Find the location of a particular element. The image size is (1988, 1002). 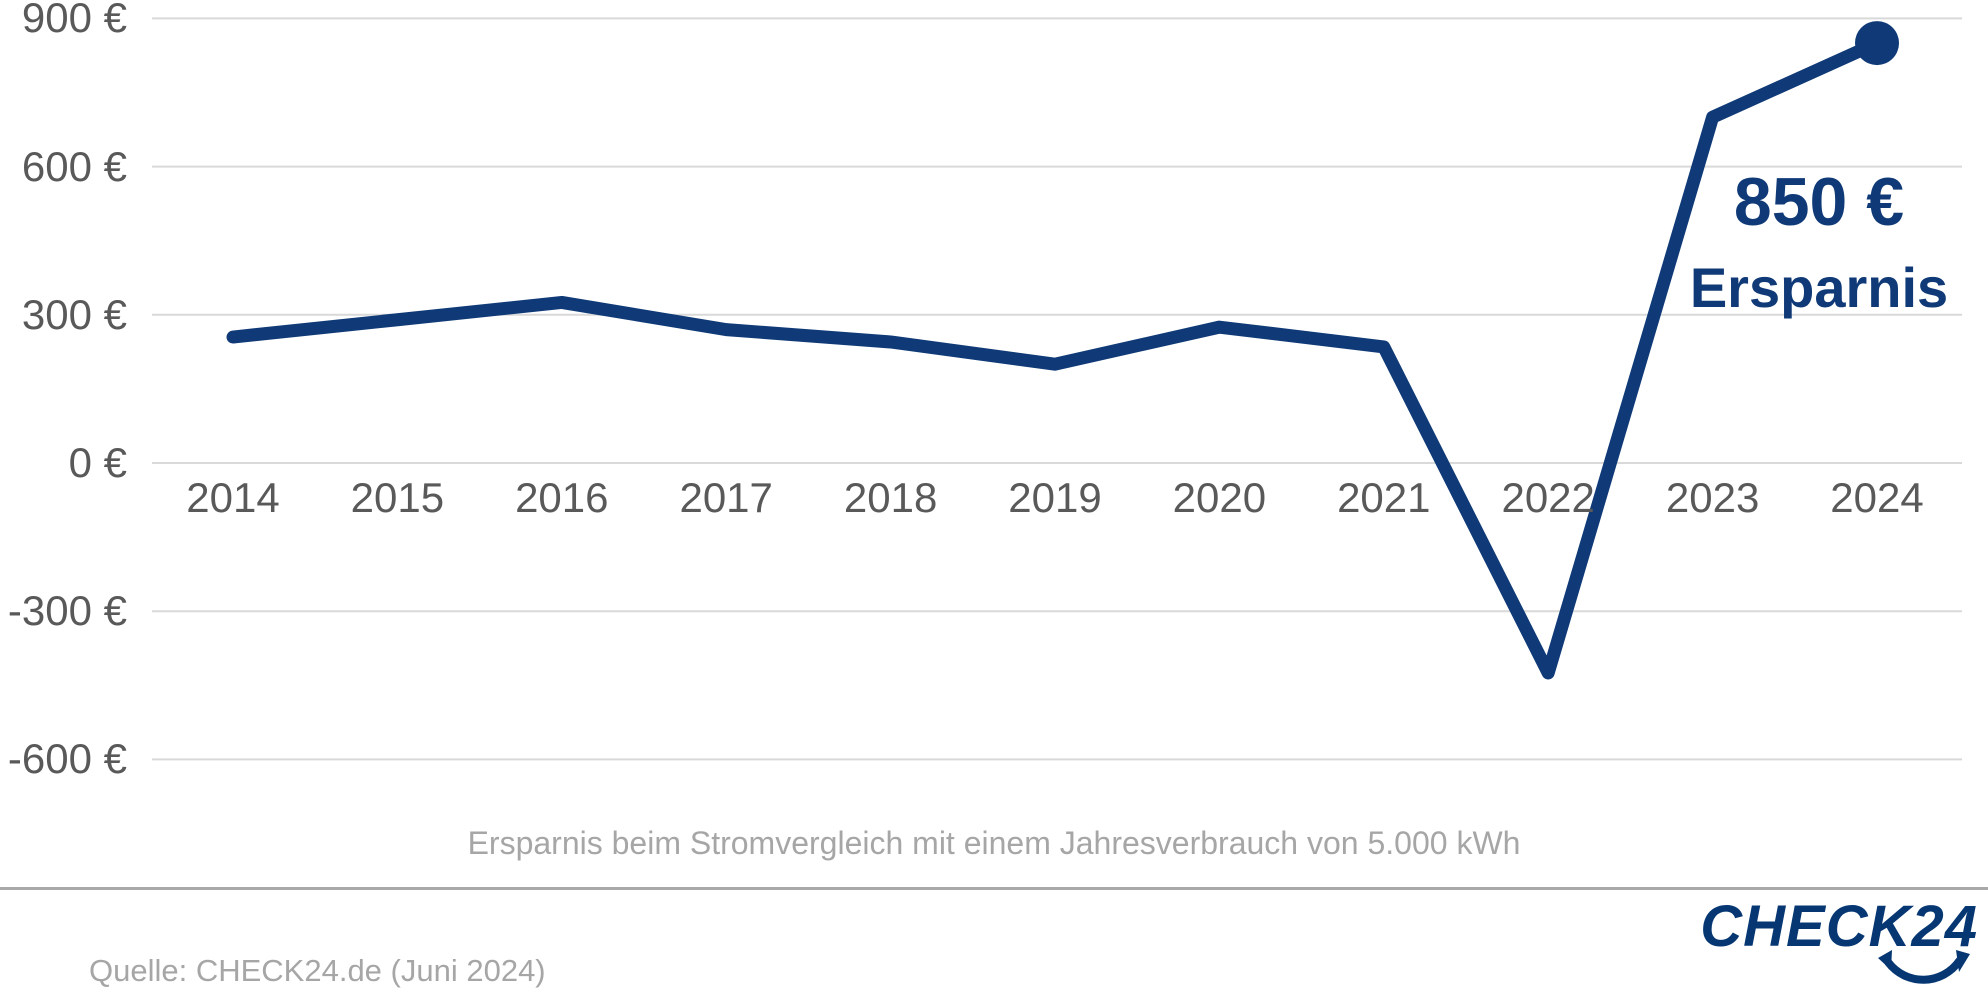

check24-logo: CHECK24 is located at coordinates (1813, 948).